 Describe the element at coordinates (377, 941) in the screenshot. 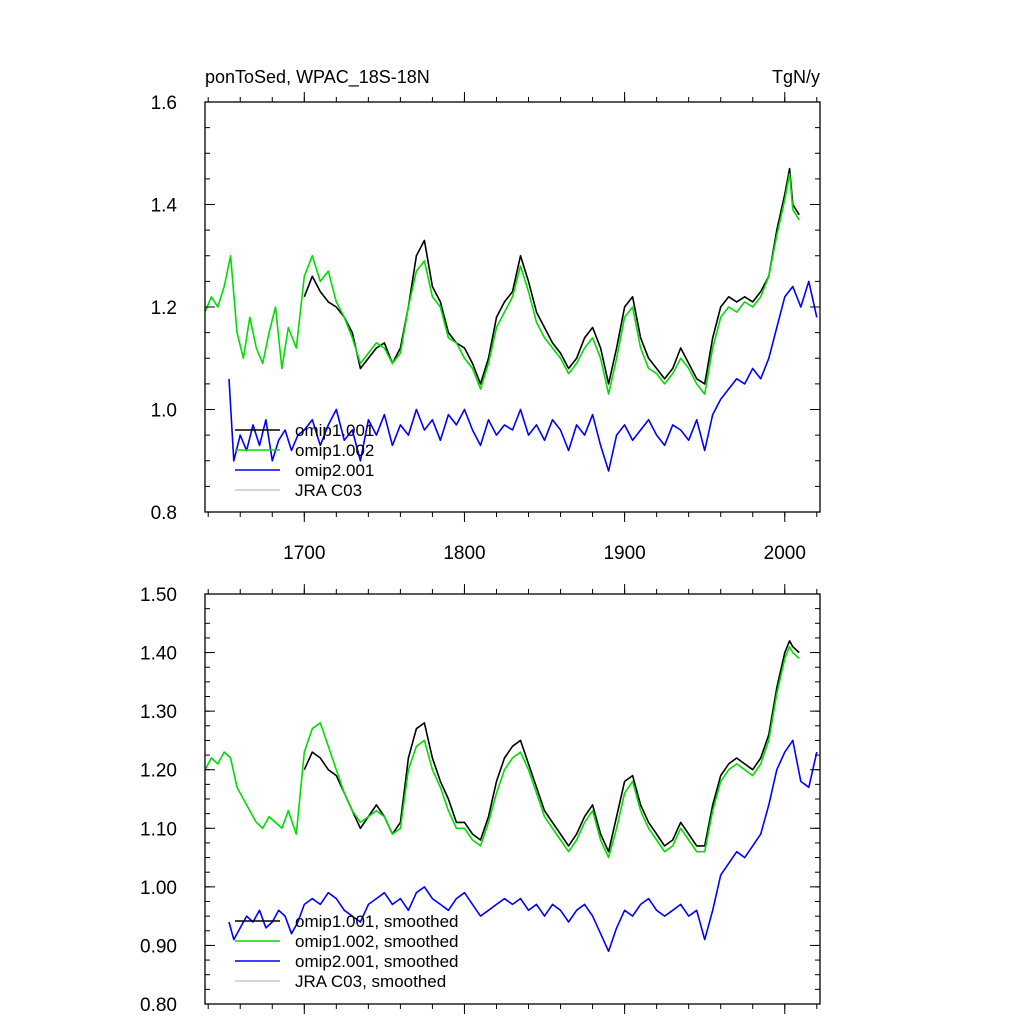

I see `bottom-legend-label-1: omip1.002, smoothed` at that location.